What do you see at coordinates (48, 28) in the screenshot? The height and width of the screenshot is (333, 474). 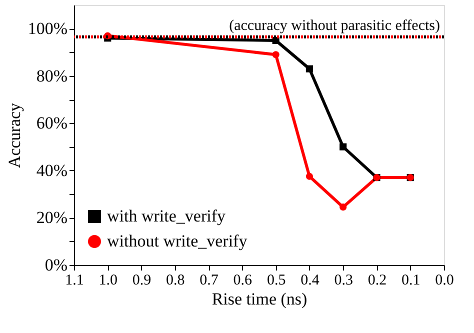 I see `y-tick-label: 100%` at bounding box center [48, 28].